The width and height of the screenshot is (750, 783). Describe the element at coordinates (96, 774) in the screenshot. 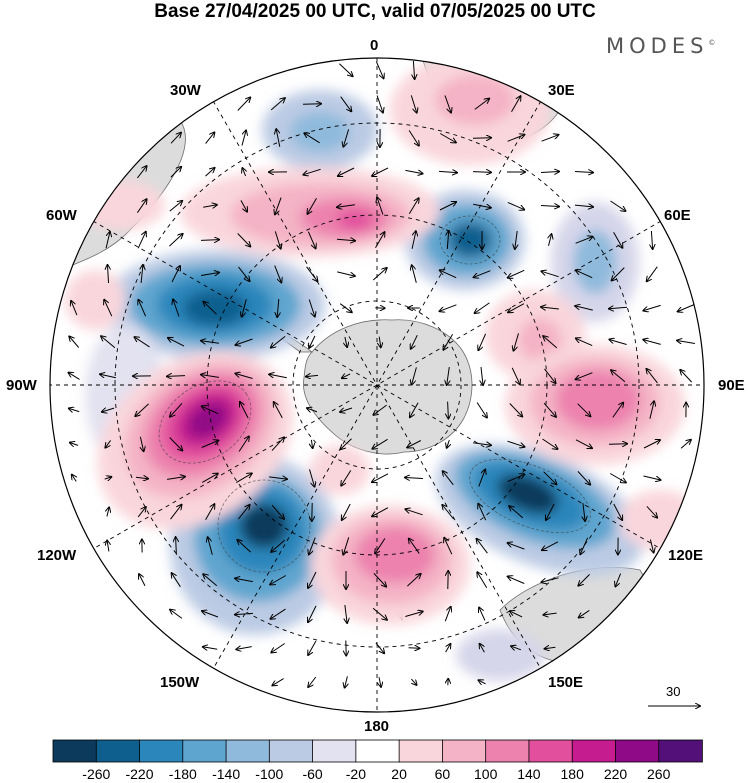

I see `colorbar-tick-label: -260` at that location.